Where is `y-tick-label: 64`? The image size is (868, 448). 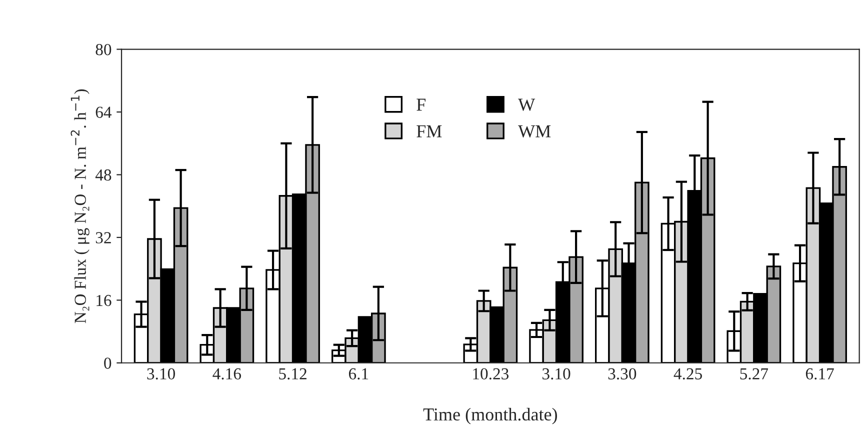
y-tick-label: 64 is located at coordinates (104, 112).